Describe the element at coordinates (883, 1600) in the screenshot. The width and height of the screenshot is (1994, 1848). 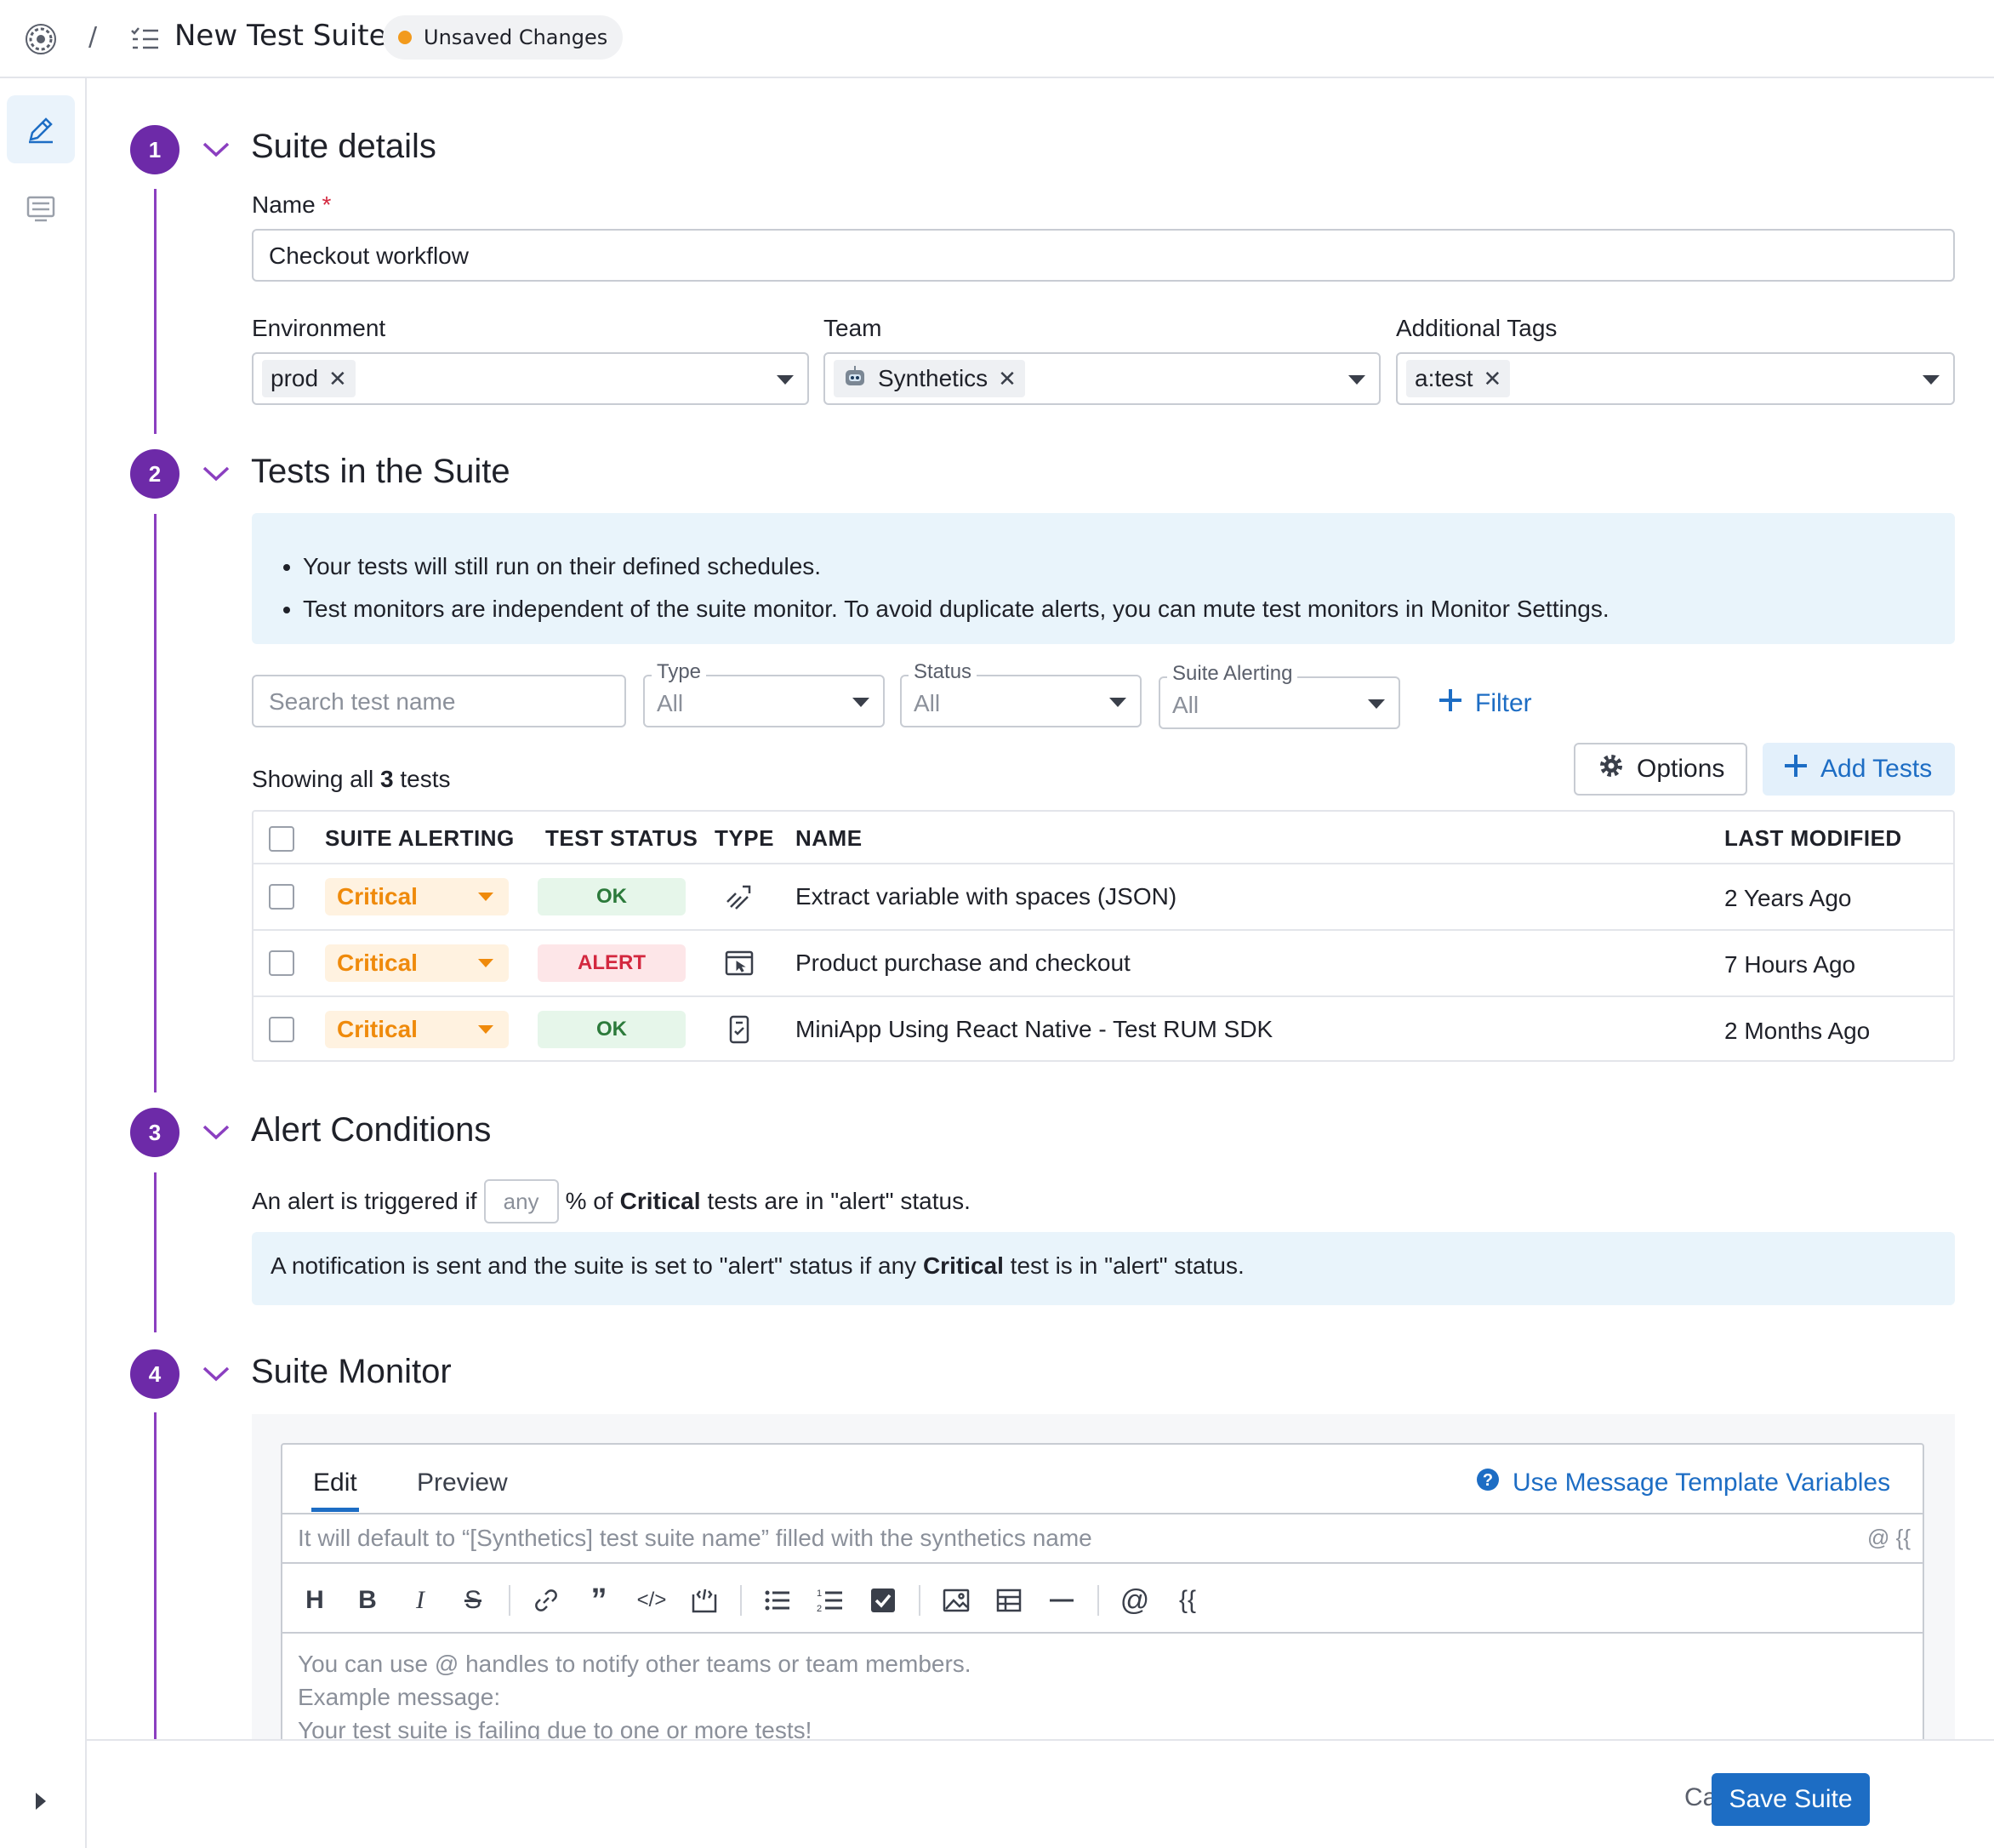
I see `checkbox-icon` at that location.